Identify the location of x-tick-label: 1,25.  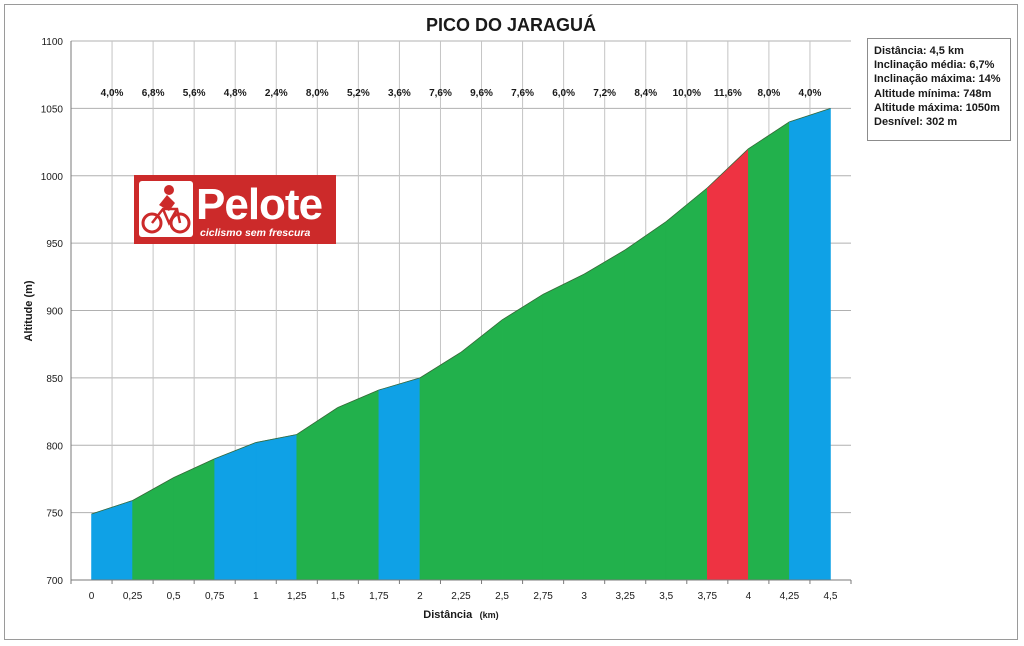
(297, 596).